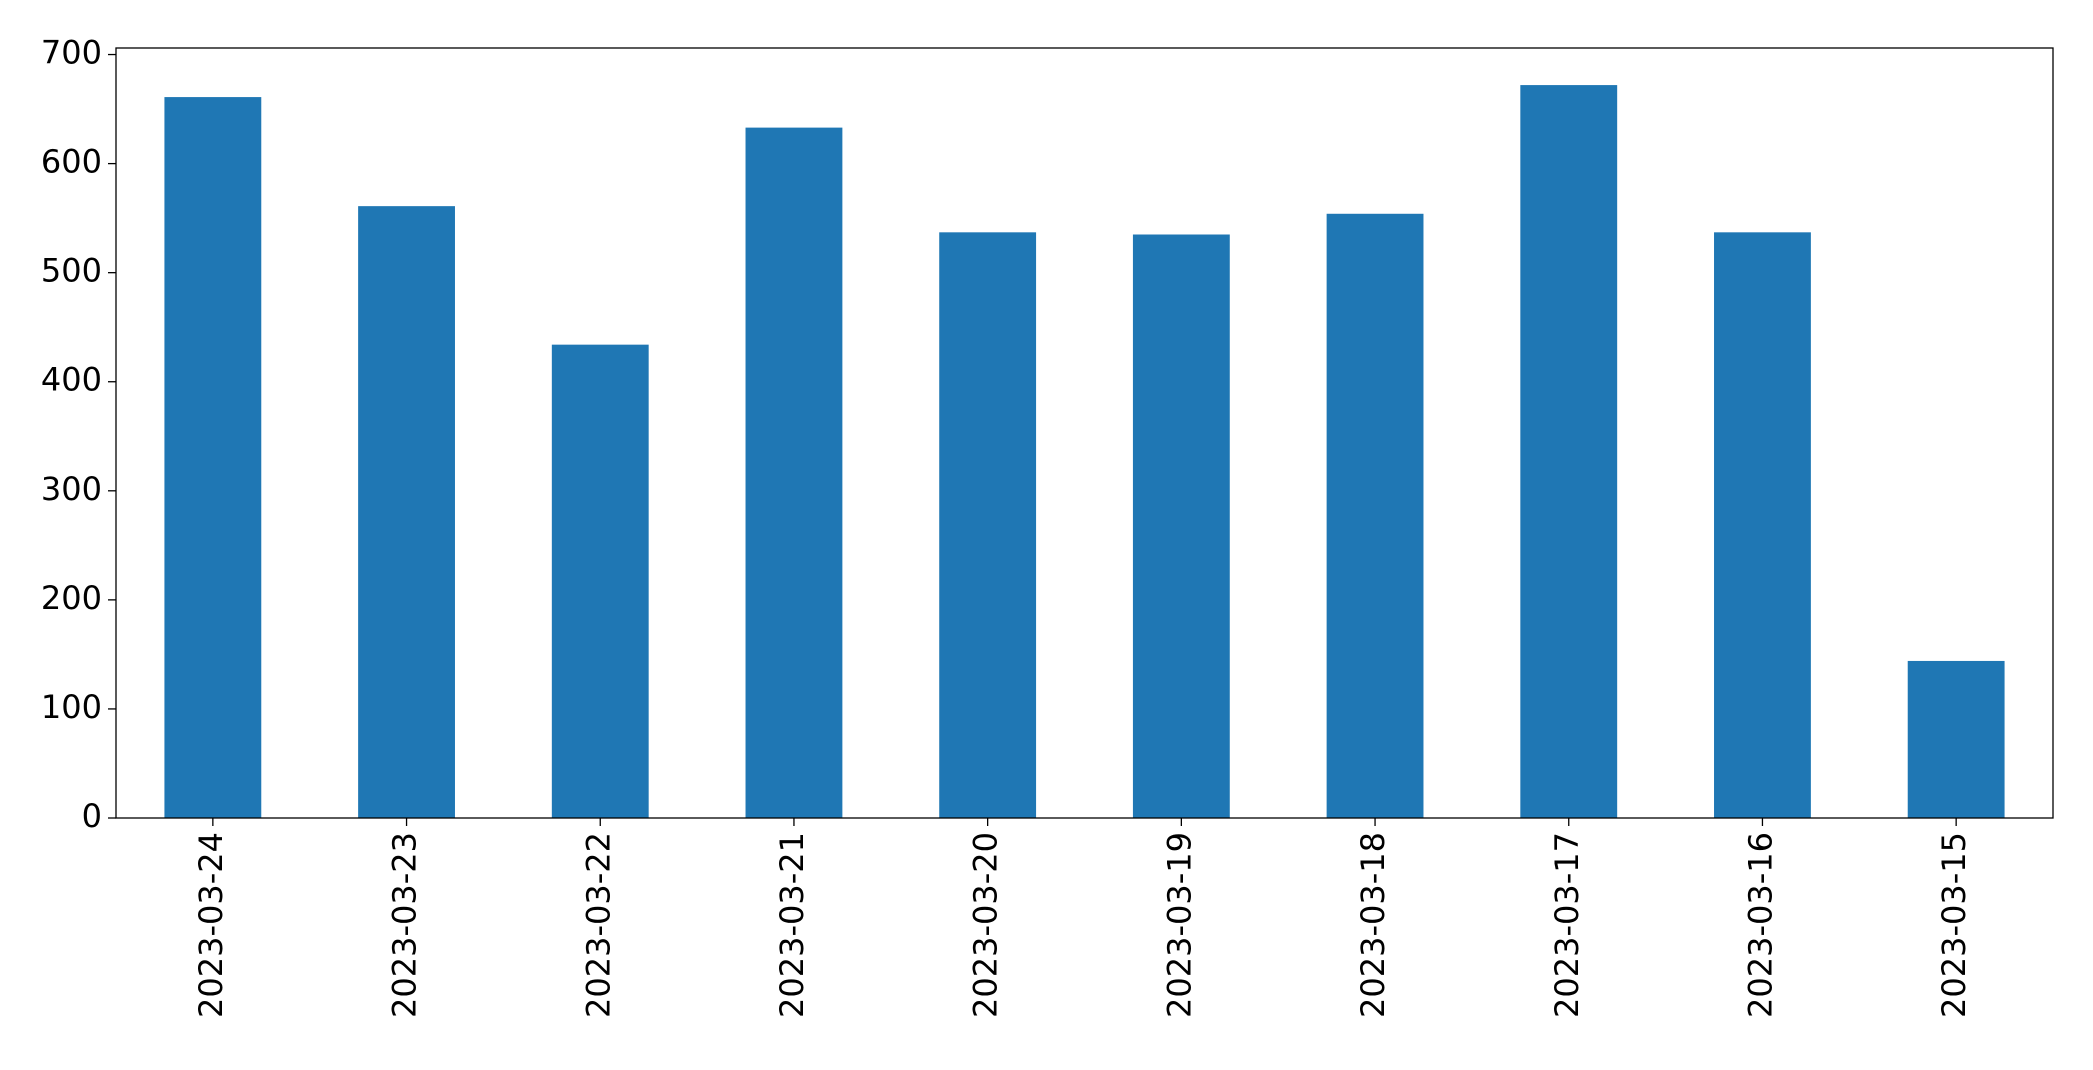 The width and height of the screenshot is (2093, 1070). I want to click on y-tick-label: 300, so click(71, 489).